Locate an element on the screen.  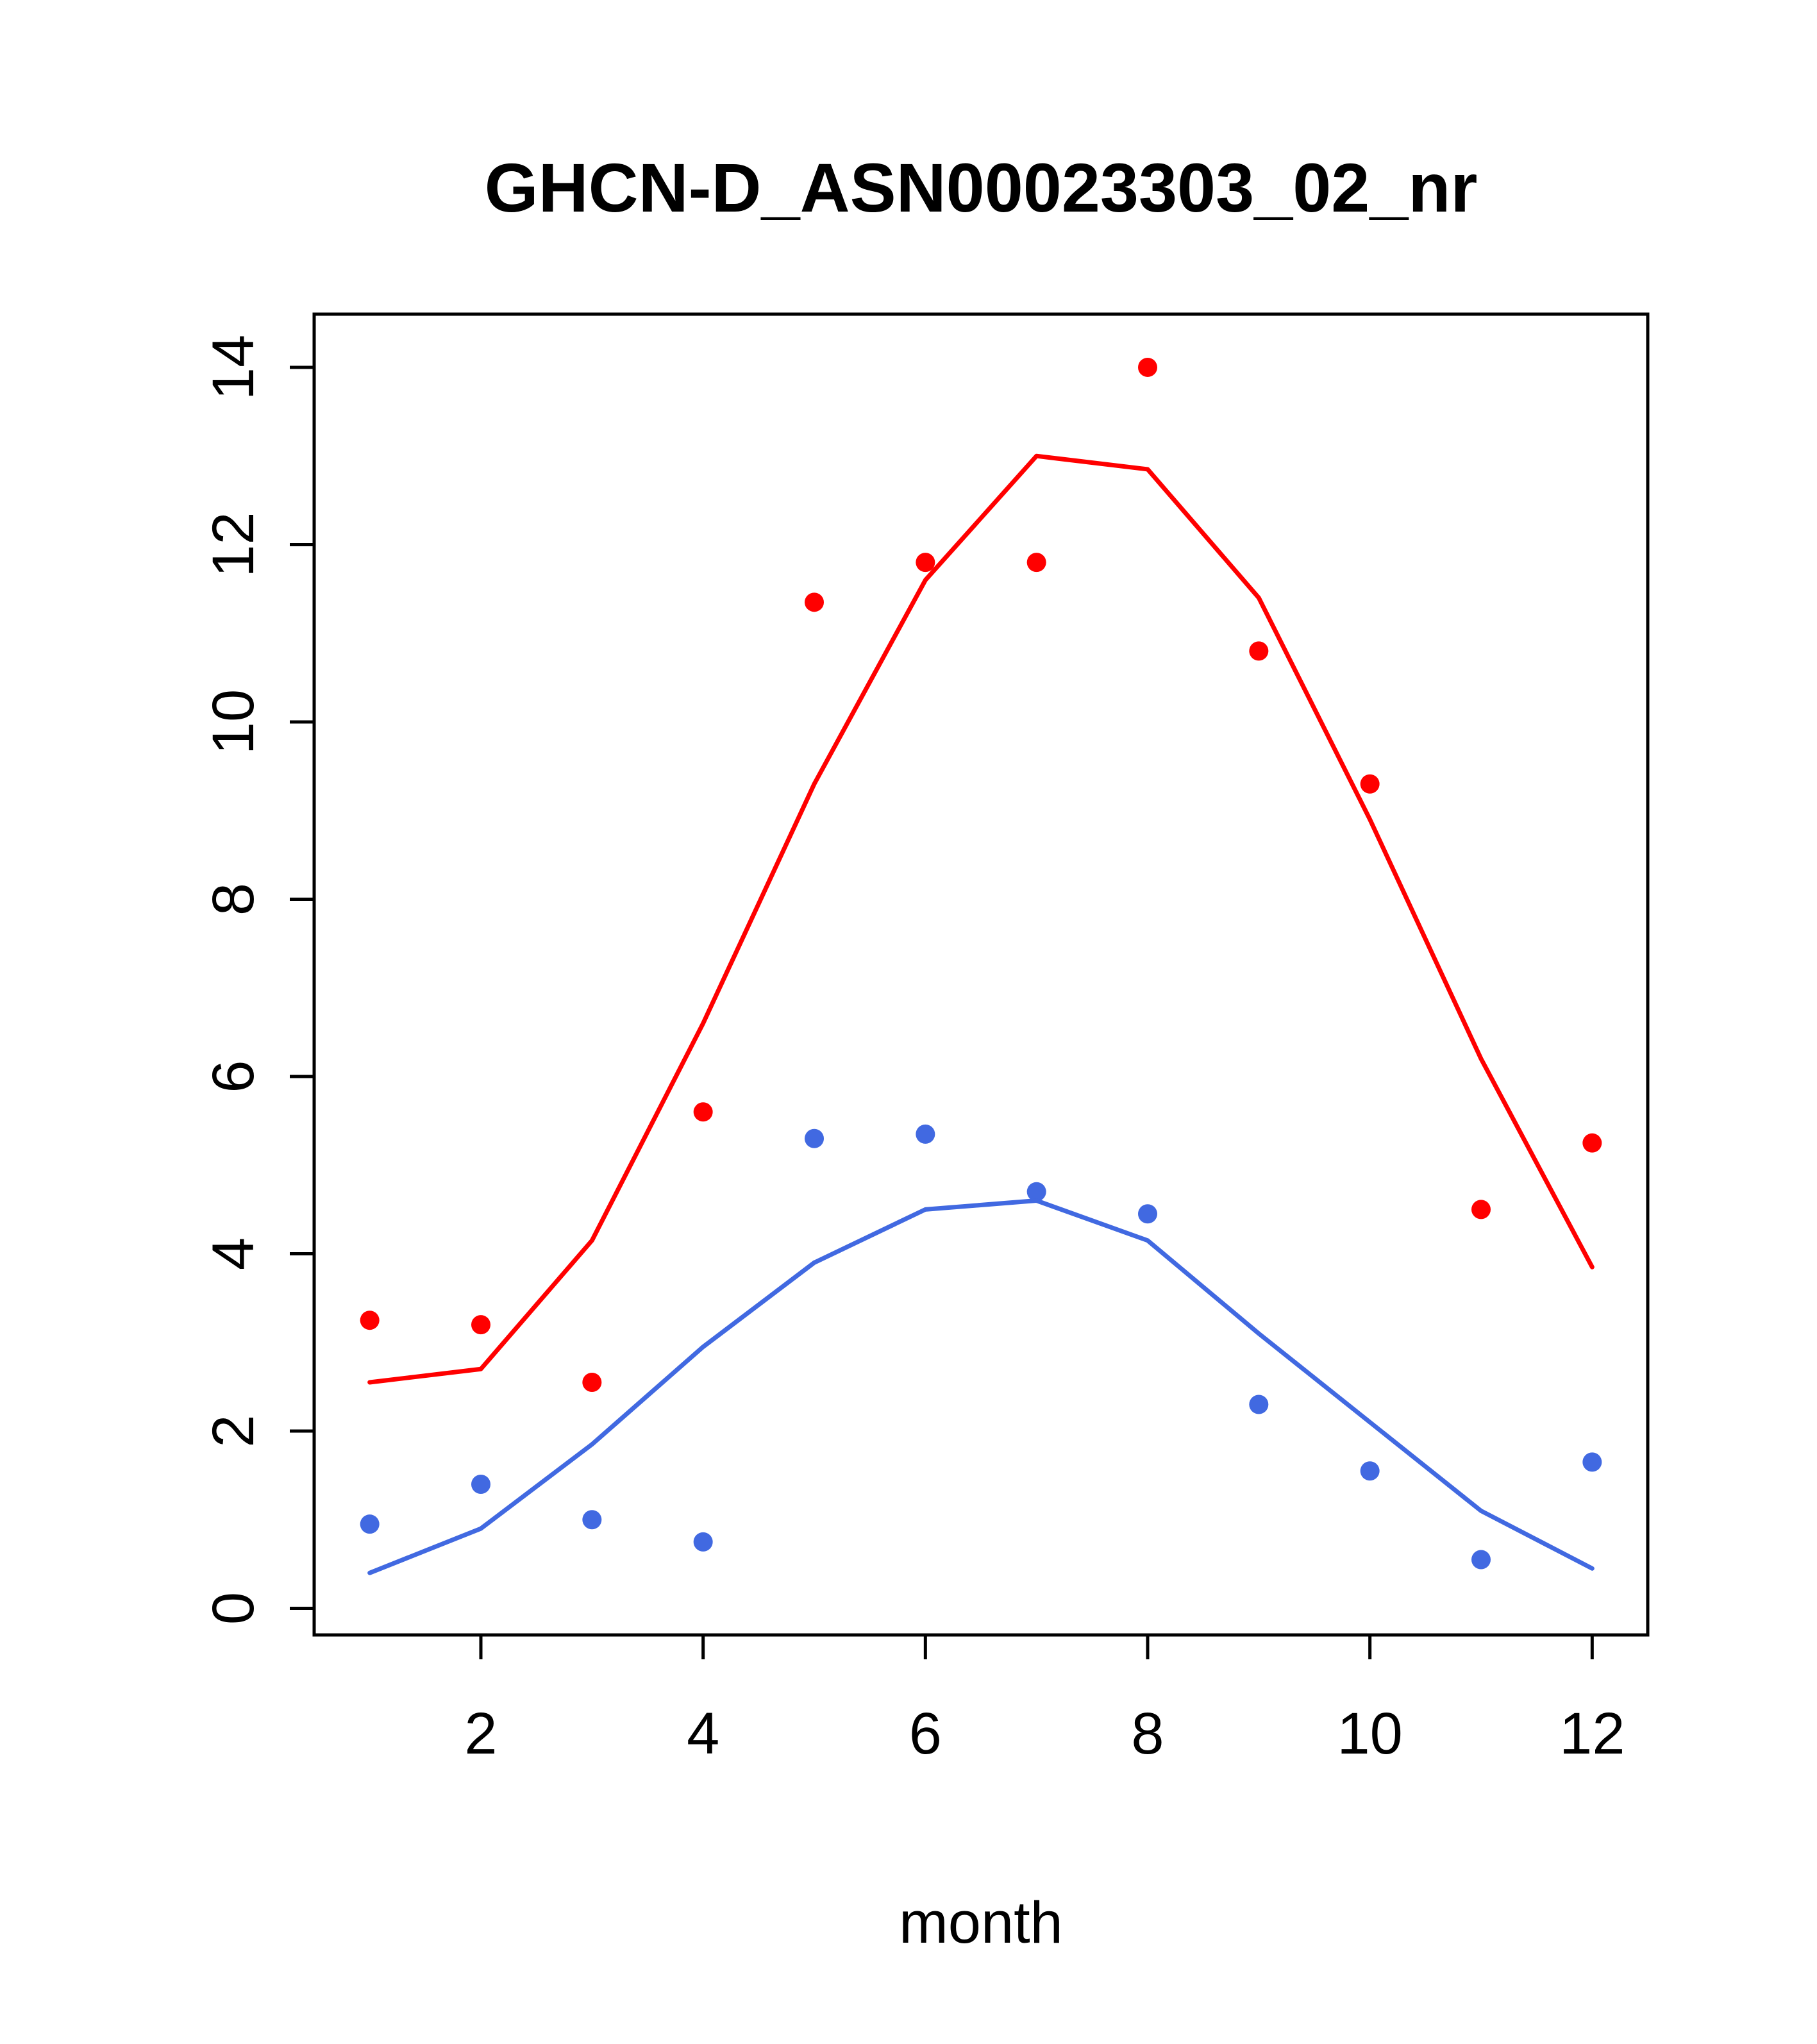
y-tick-label: 14 is located at coordinates (234, 367).